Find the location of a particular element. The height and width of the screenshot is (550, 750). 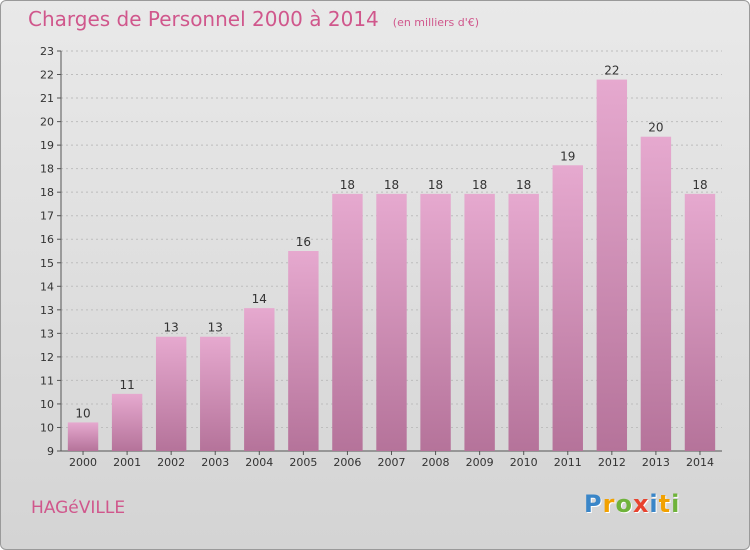

x-tick-label: 2008 is located at coordinates (436, 462).